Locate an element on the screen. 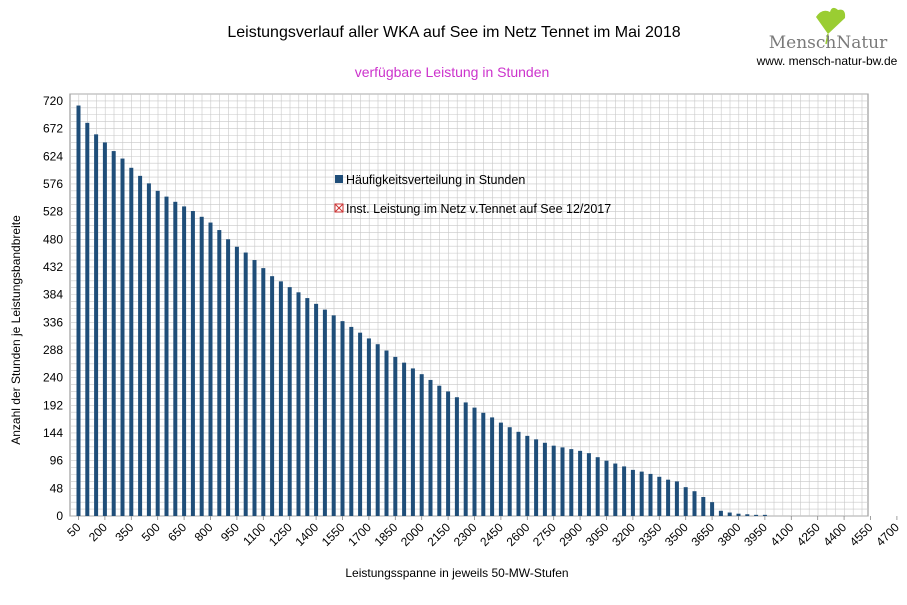  x-tick-label: 500 is located at coordinates (151, 532).